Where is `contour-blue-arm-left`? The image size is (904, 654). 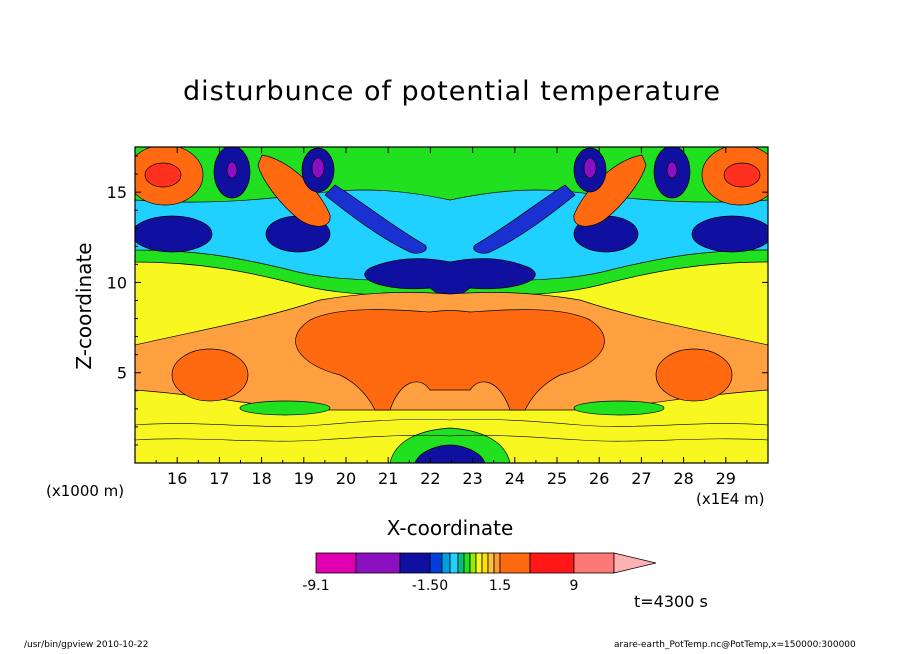 contour-blue-arm-left is located at coordinates (375, 219).